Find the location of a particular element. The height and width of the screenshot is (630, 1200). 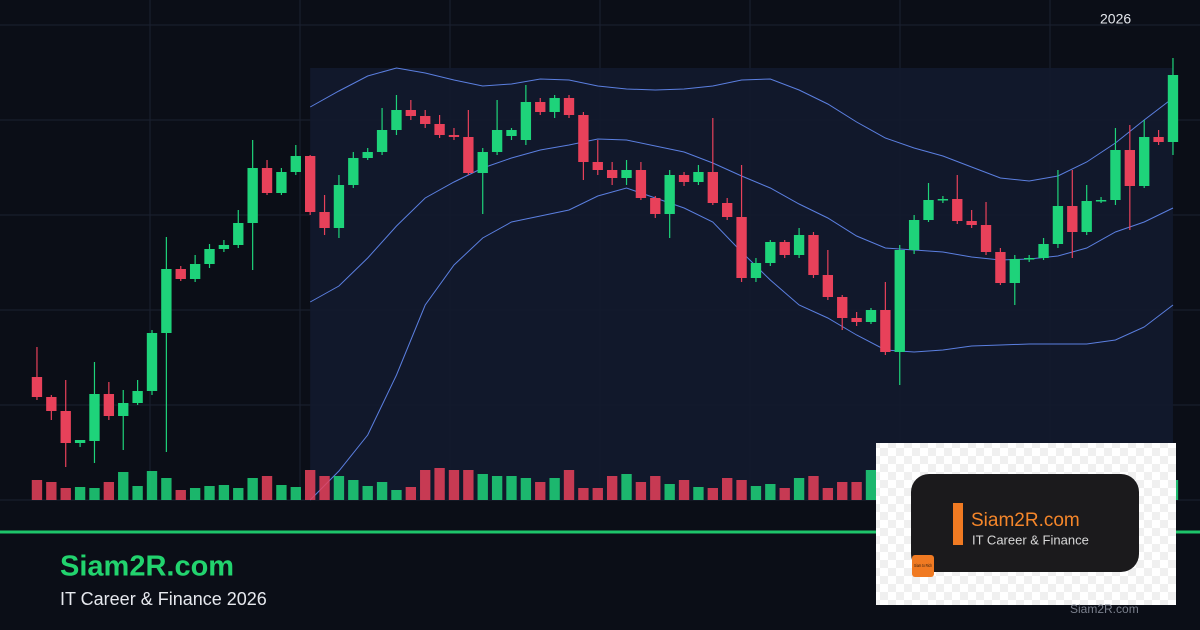

card-accent is located at coordinates (958, 524).